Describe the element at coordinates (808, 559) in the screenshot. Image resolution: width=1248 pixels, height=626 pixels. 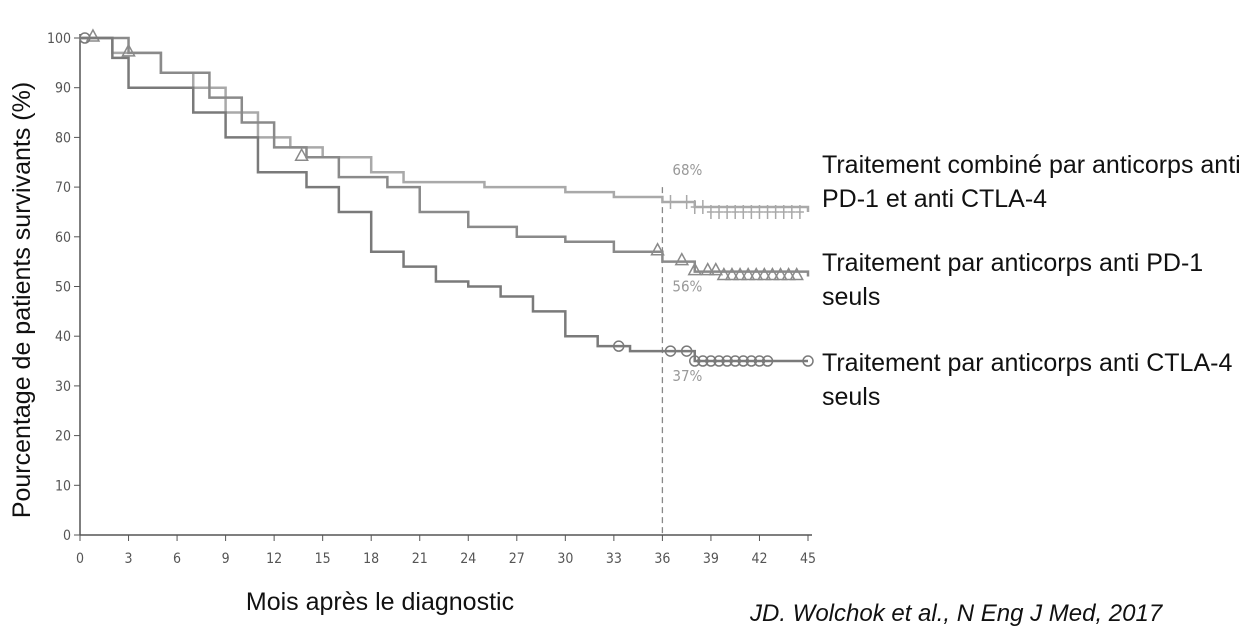
I see `x-tick-label: 45` at that location.